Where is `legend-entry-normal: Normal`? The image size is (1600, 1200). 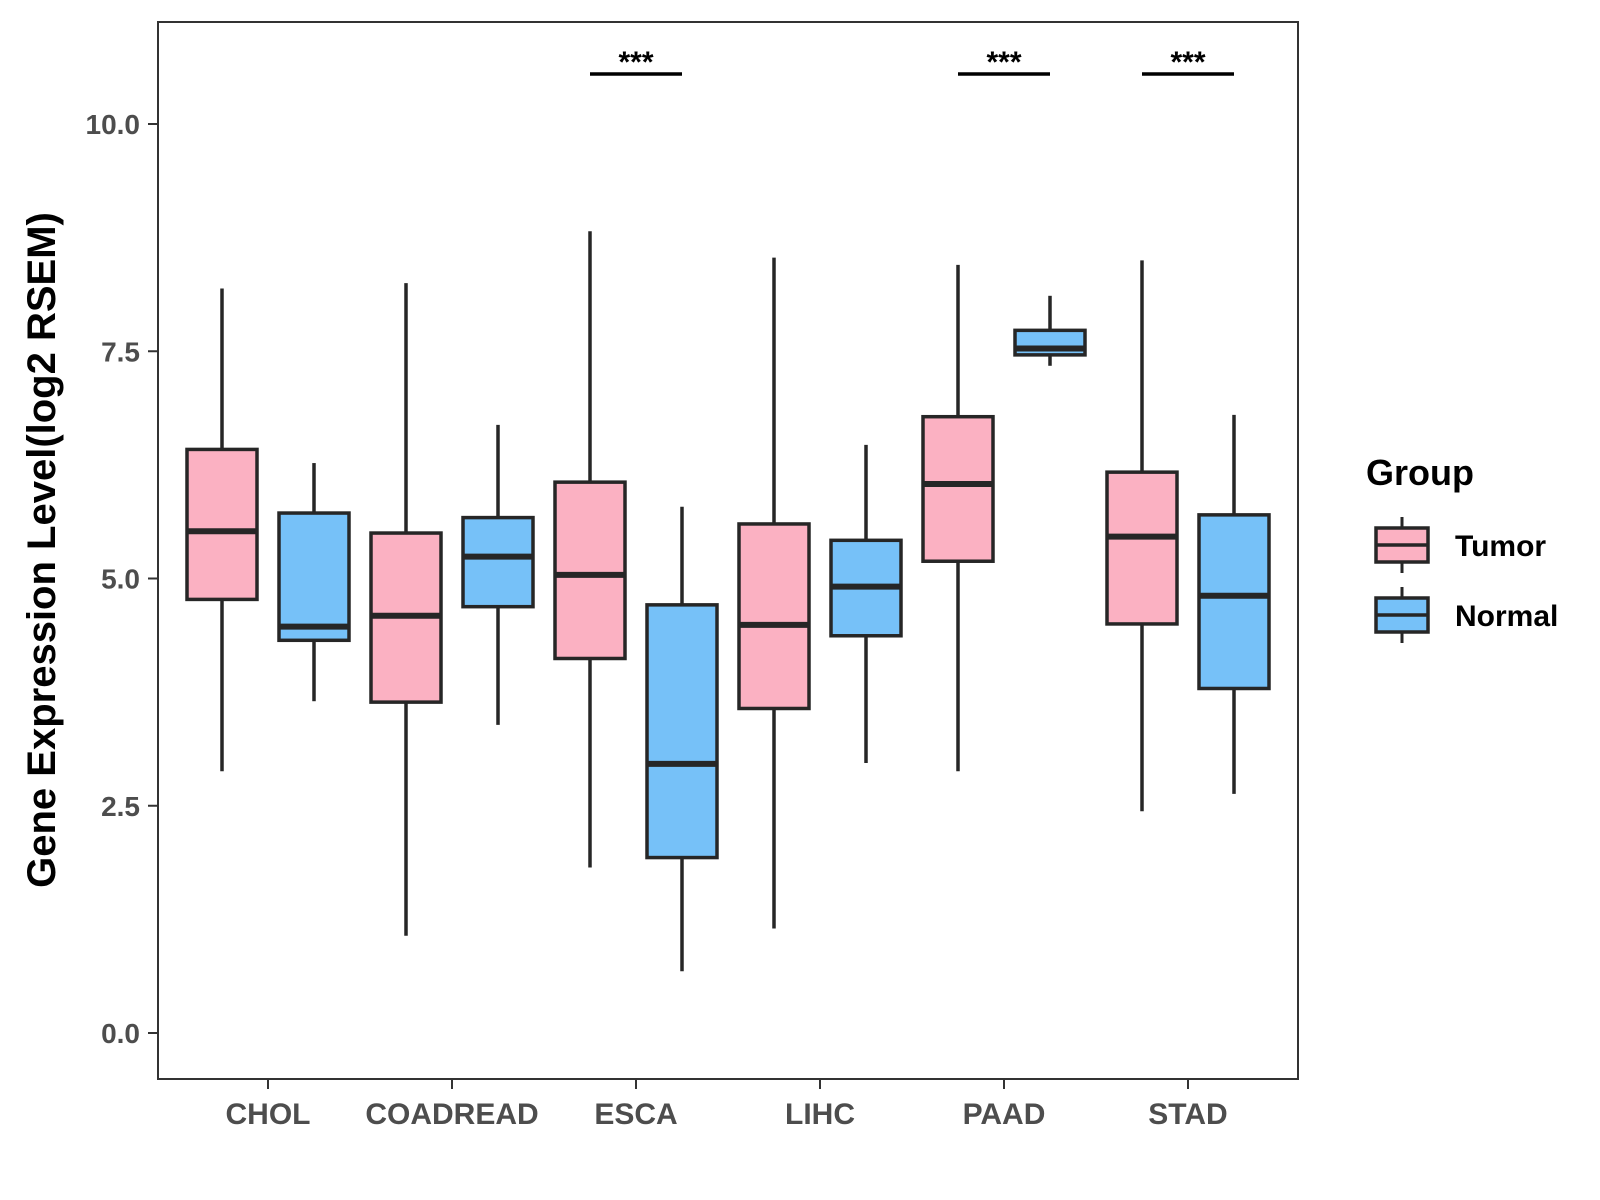
legend-entry-normal: Normal is located at coordinates (1466, 615).